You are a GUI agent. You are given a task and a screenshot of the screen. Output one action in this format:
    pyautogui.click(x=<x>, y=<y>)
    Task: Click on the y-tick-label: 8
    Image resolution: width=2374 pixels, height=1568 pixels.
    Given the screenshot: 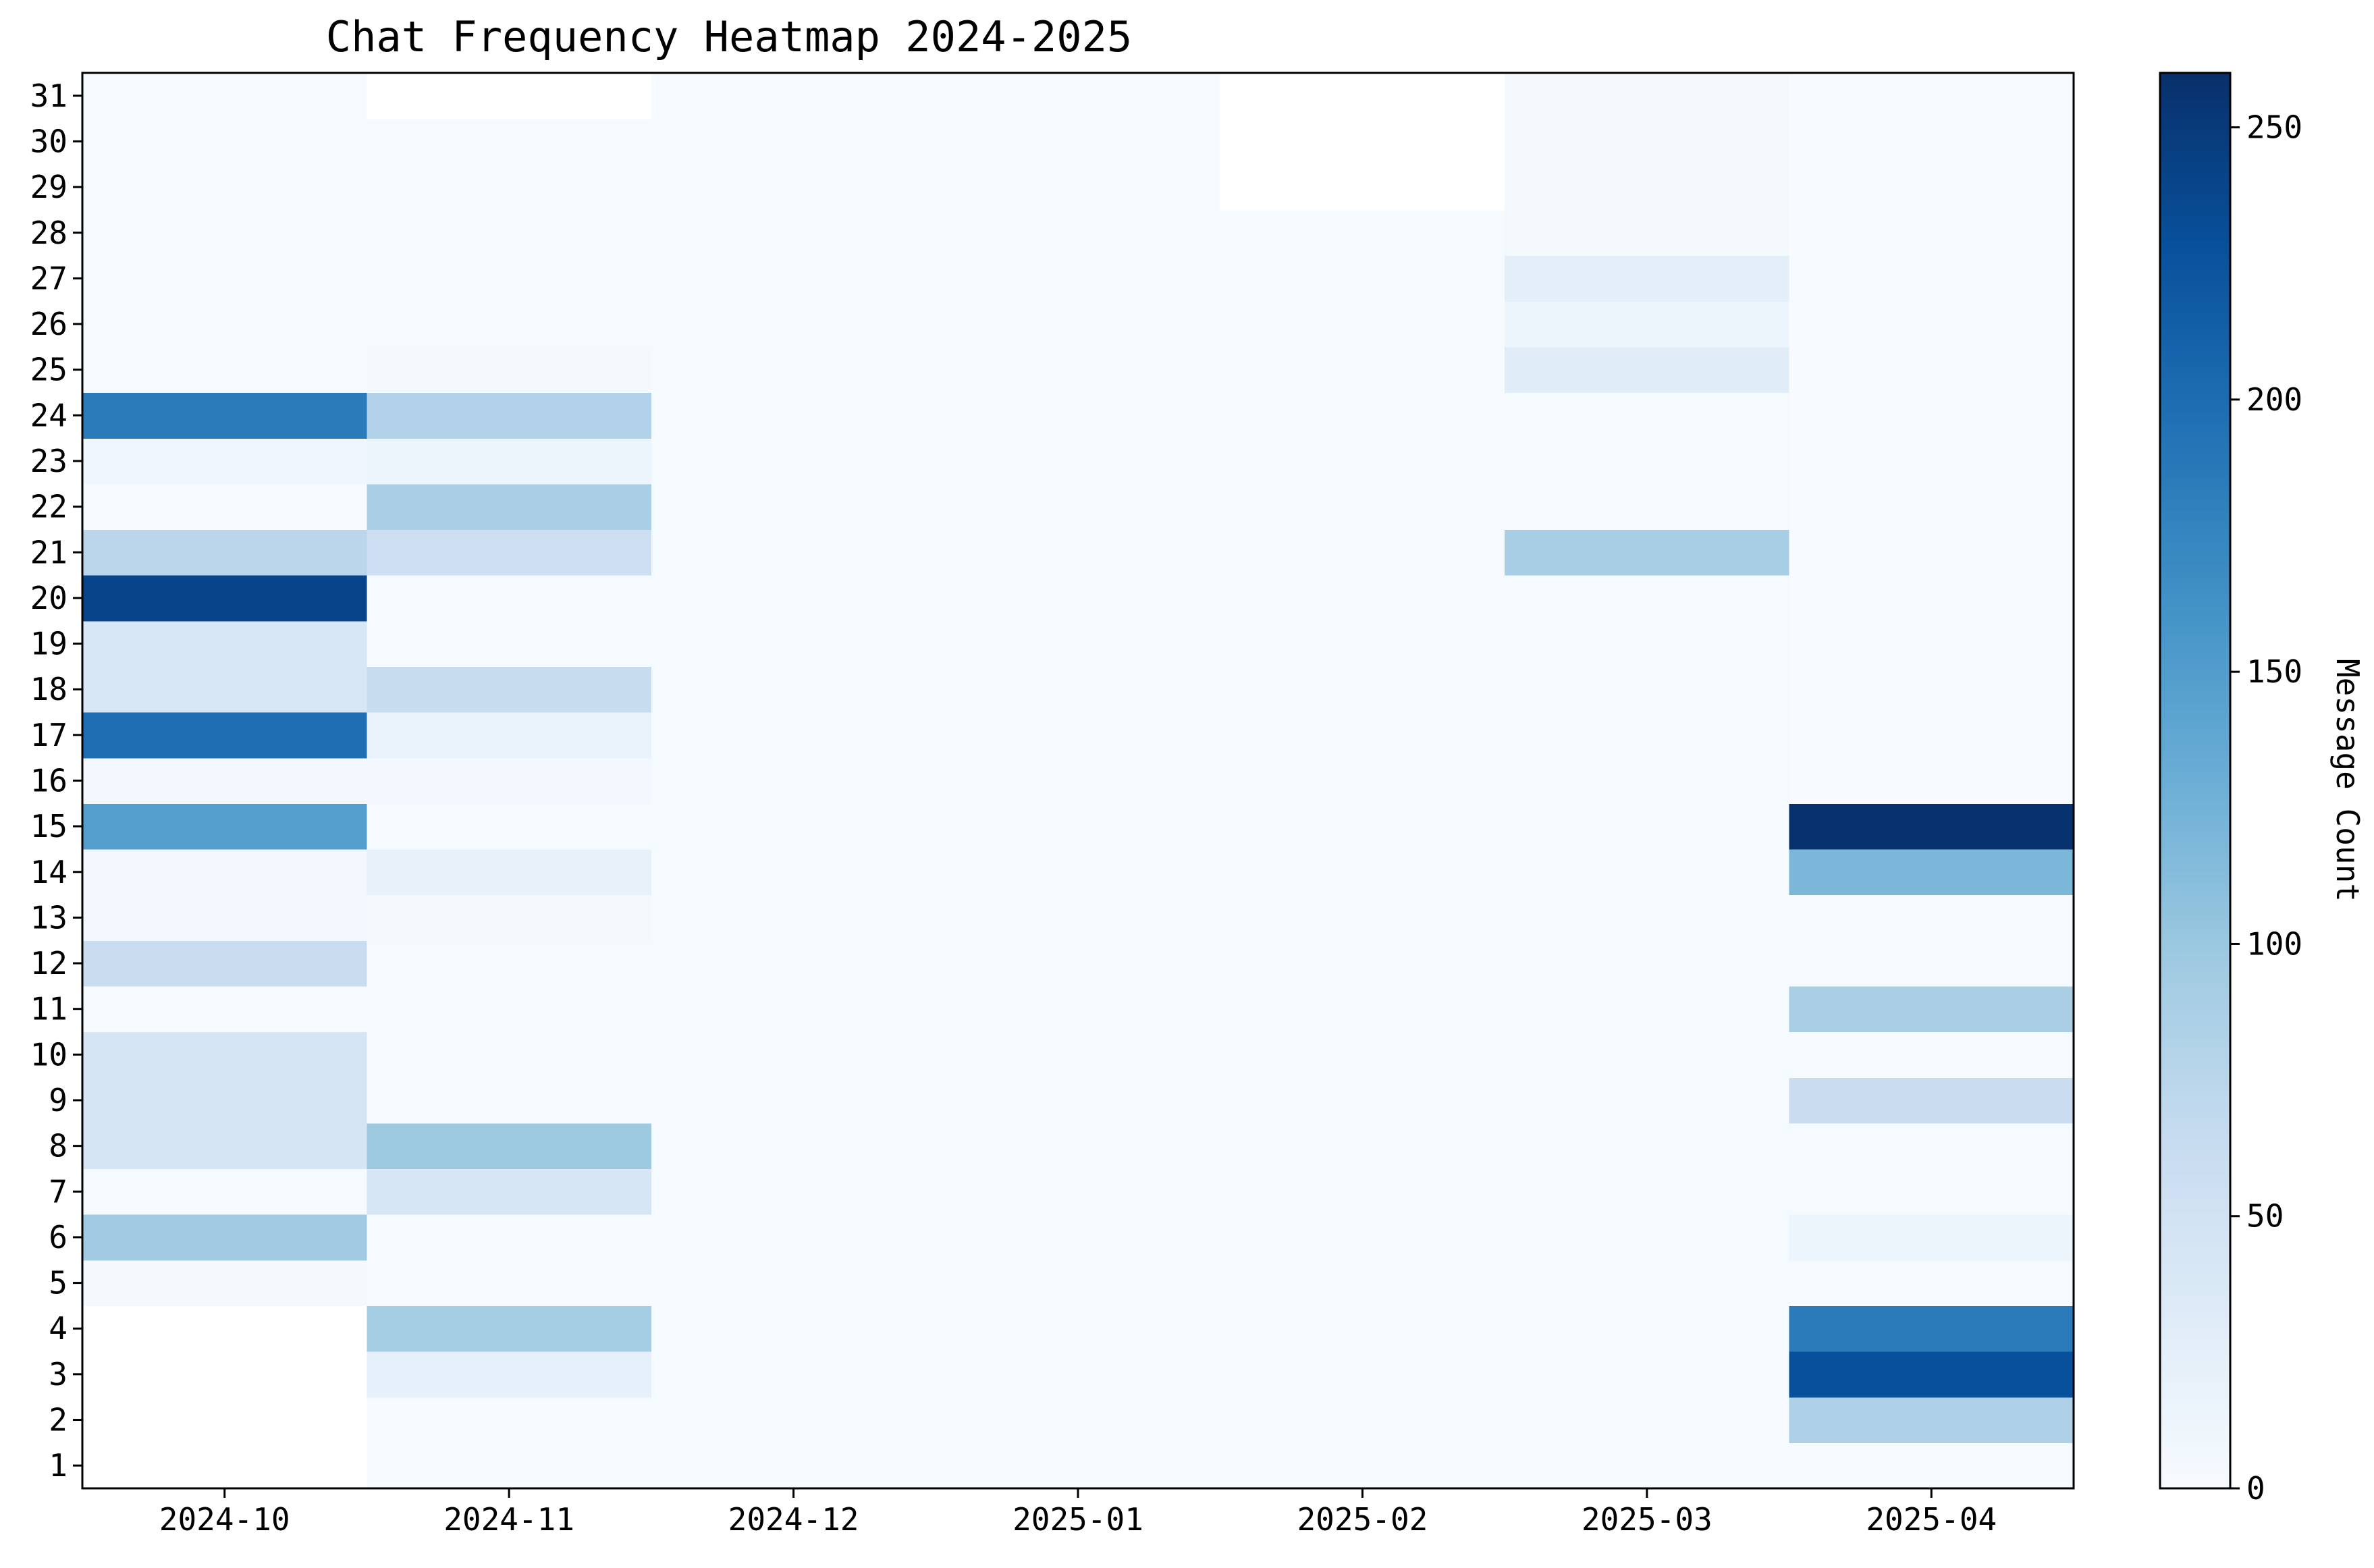 What is the action you would take?
    pyautogui.click(x=58, y=1146)
    